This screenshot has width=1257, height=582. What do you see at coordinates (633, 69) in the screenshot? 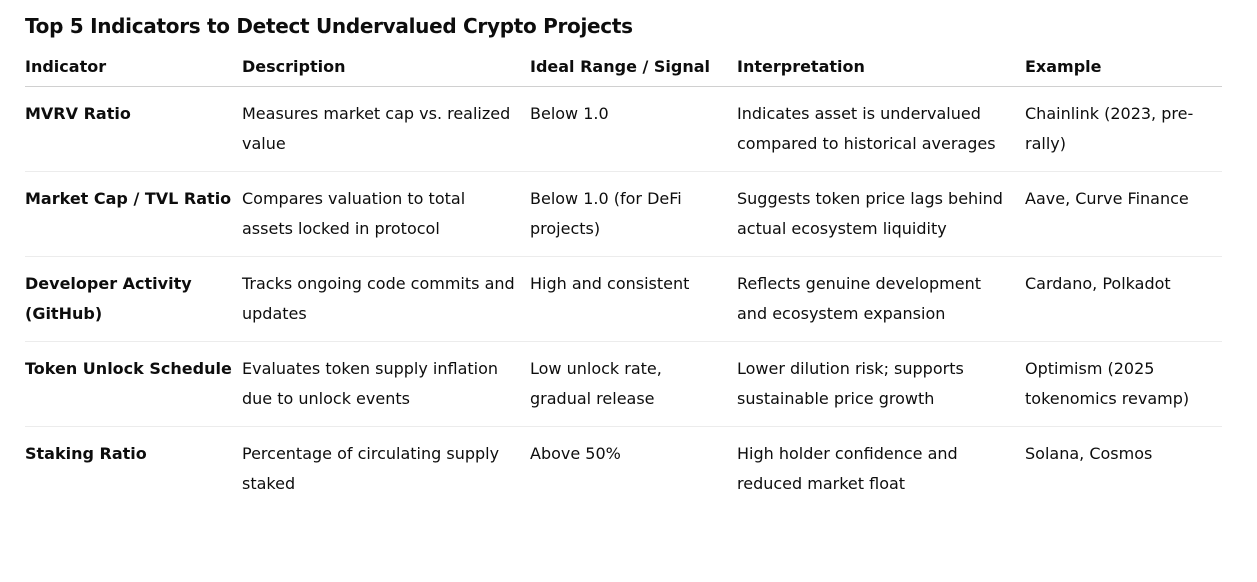
I see `header-cell: Ideal Range / Signal` at bounding box center [633, 69].